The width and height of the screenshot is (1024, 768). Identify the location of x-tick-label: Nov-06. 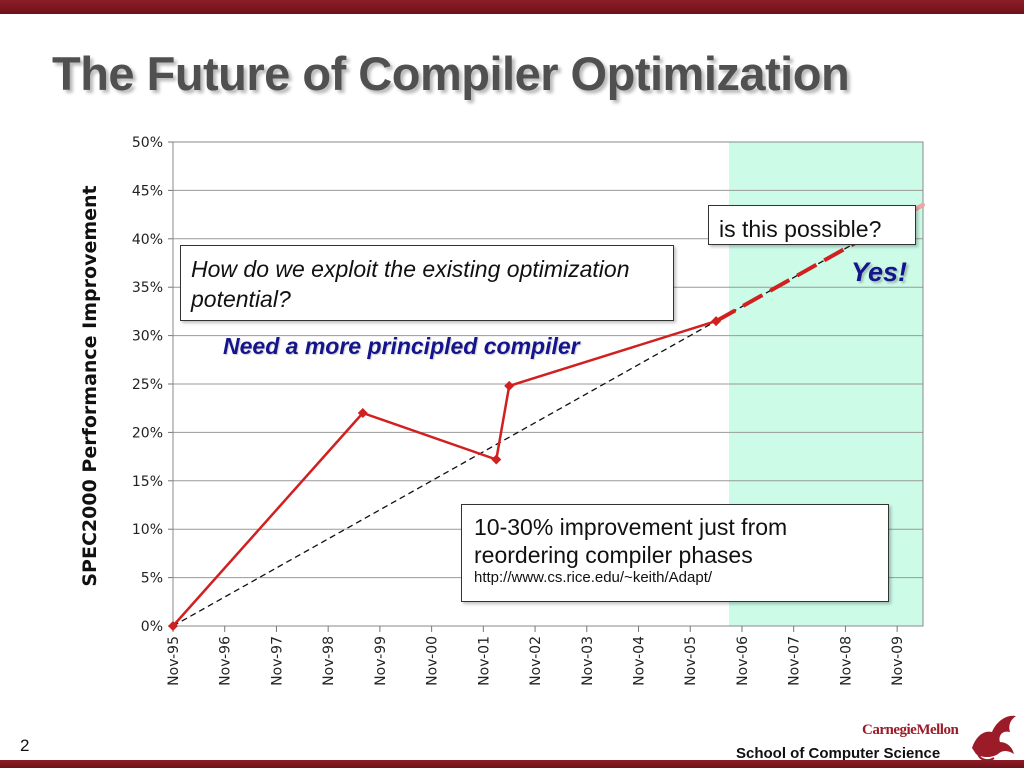
(743, 661).